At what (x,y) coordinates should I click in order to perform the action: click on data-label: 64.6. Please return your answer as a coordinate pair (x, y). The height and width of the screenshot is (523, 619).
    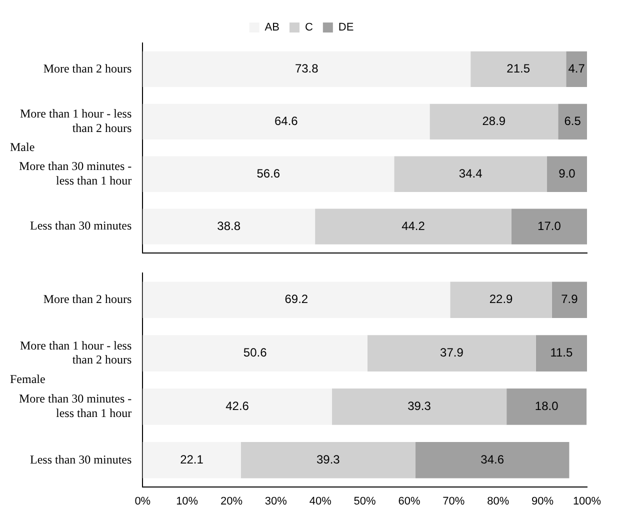
    Looking at the image, I should click on (286, 121).